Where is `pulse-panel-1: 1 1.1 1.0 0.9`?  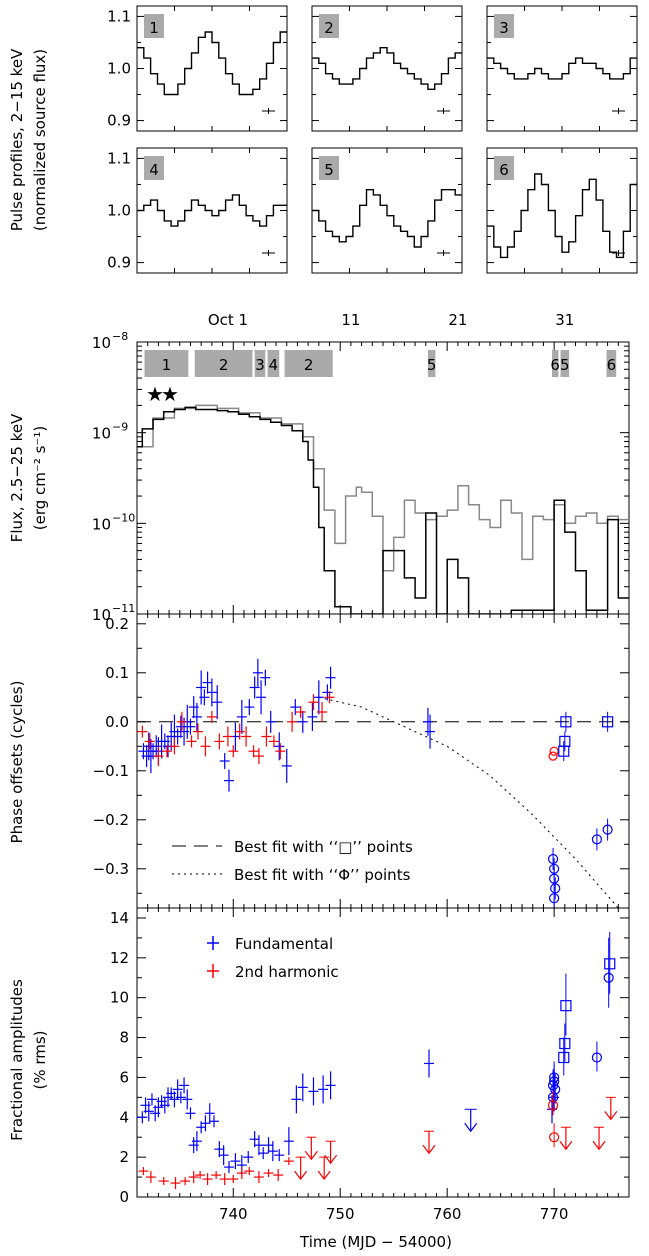 pulse-panel-1: 1 1.1 1.0 0.9 is located at coordinates (197, 68).